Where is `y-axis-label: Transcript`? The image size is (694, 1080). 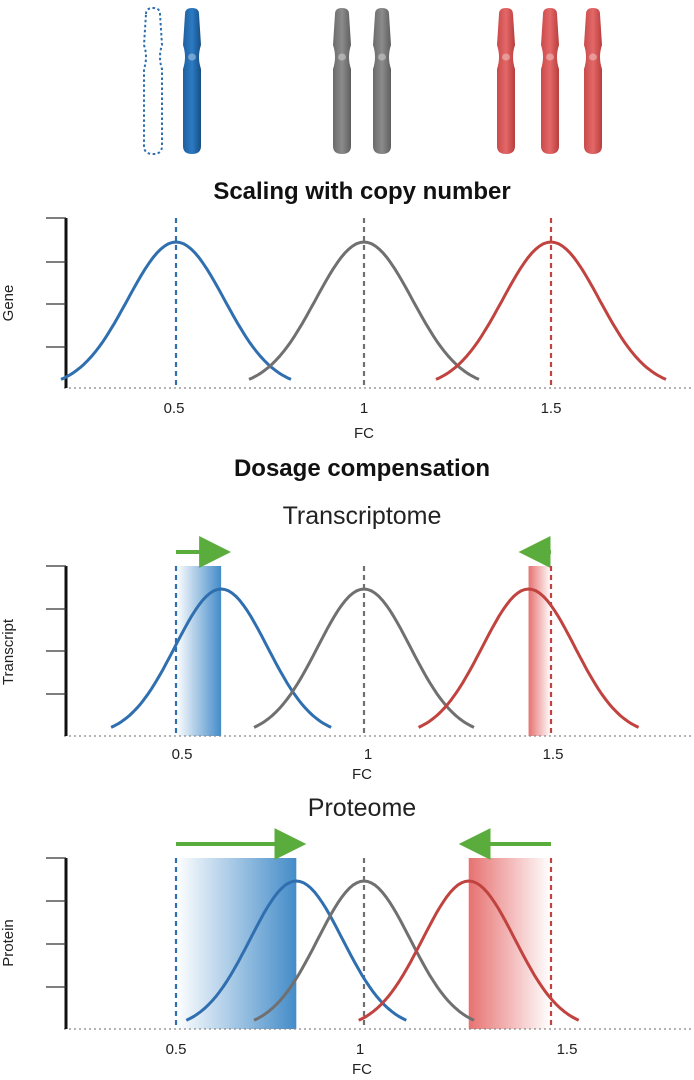
y-axis-label: Transcript is located at coordinates (8, 651).